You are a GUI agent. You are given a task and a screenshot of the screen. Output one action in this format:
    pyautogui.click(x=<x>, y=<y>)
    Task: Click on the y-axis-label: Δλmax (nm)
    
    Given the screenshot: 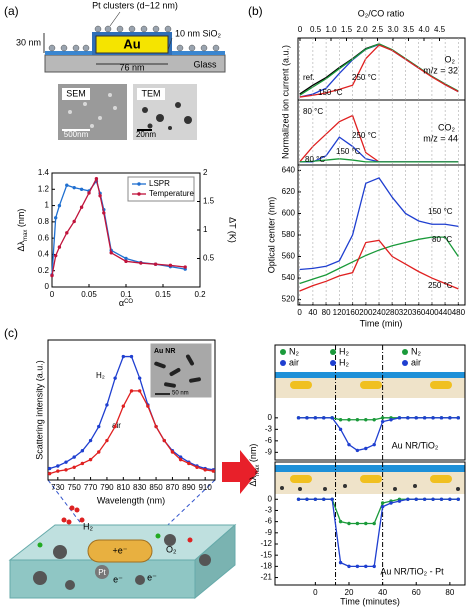 What is the action you would take?
    pyautogui.click(x=254, y=465)
    